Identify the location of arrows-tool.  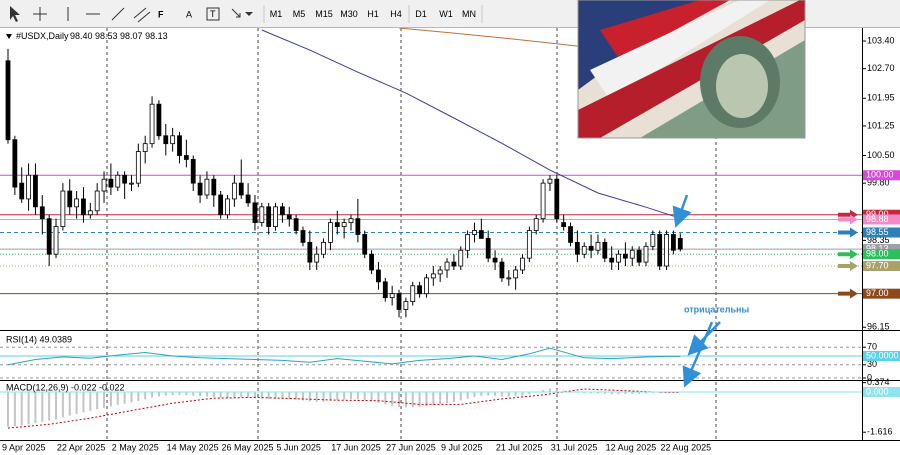
(236, 13).